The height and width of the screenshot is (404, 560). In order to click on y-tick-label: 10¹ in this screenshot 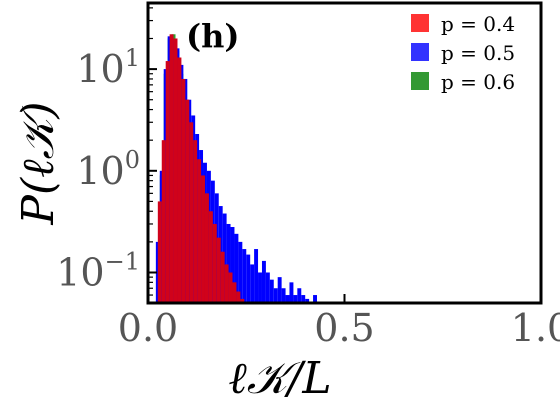, I will do `click(108, 67)`.